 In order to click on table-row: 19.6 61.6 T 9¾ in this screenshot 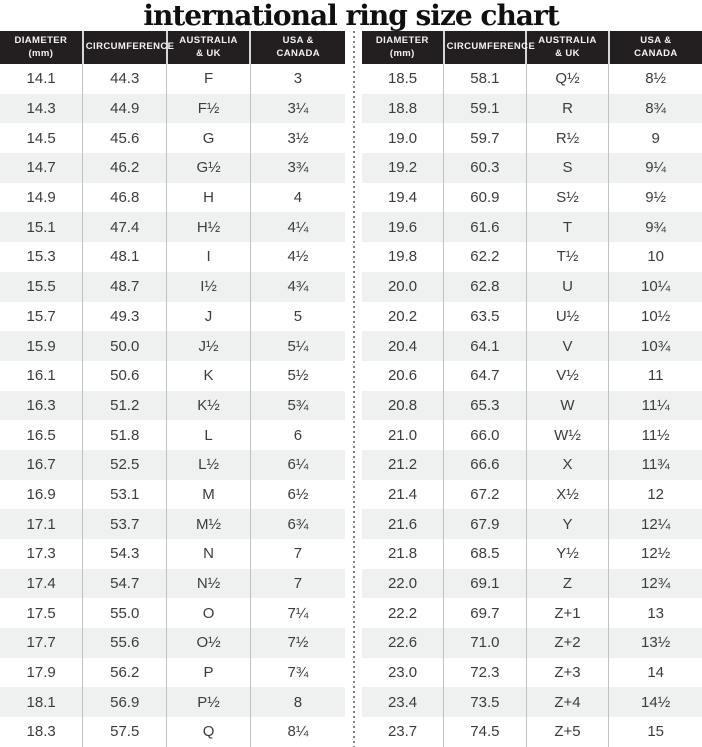, I will do `click(532, 227)`.